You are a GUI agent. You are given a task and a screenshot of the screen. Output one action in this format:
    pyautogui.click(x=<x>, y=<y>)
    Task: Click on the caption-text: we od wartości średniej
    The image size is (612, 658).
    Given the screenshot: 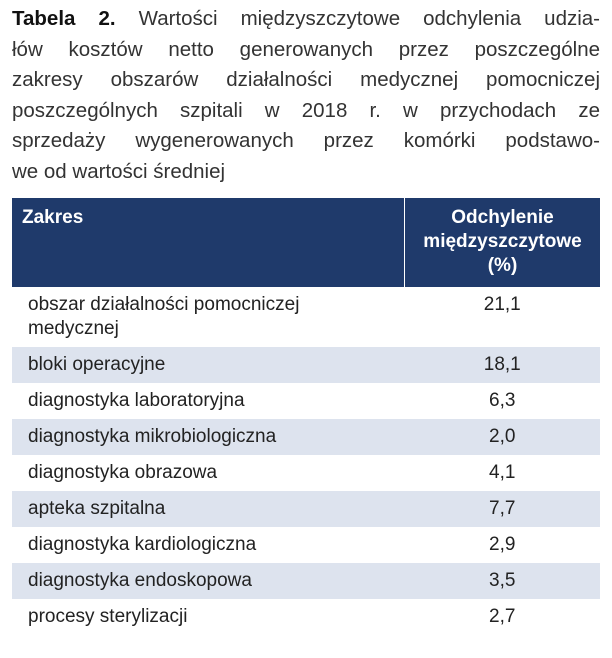 What is the action you would take?
    pyautogui.click(x=119, y=171)
    